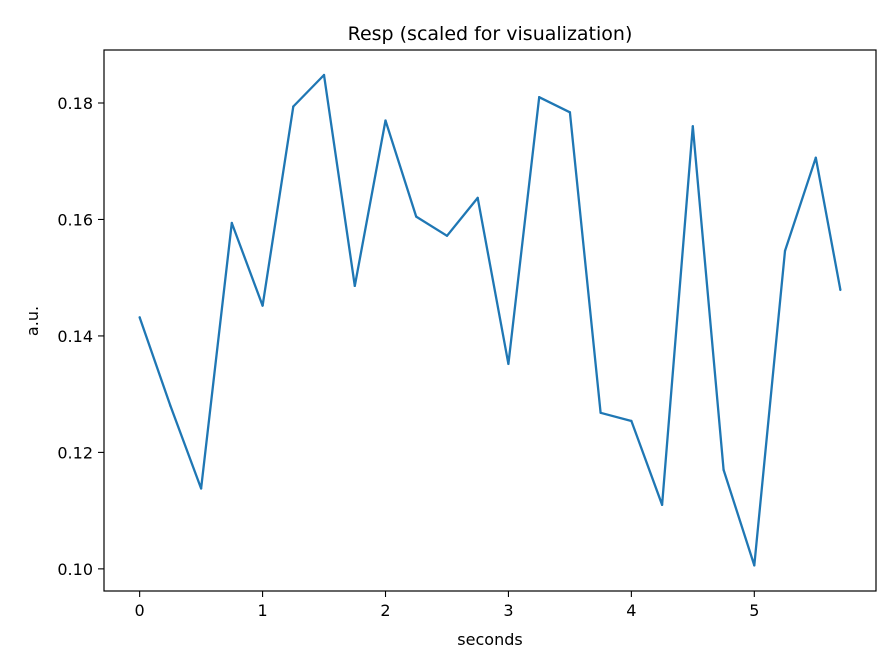 The height and width of the screenshot is (672, 896). Describe the element at coordinates (490, 34) in the screenshot. I see `chart-title: Resp (scaled for visualization)` at that location.